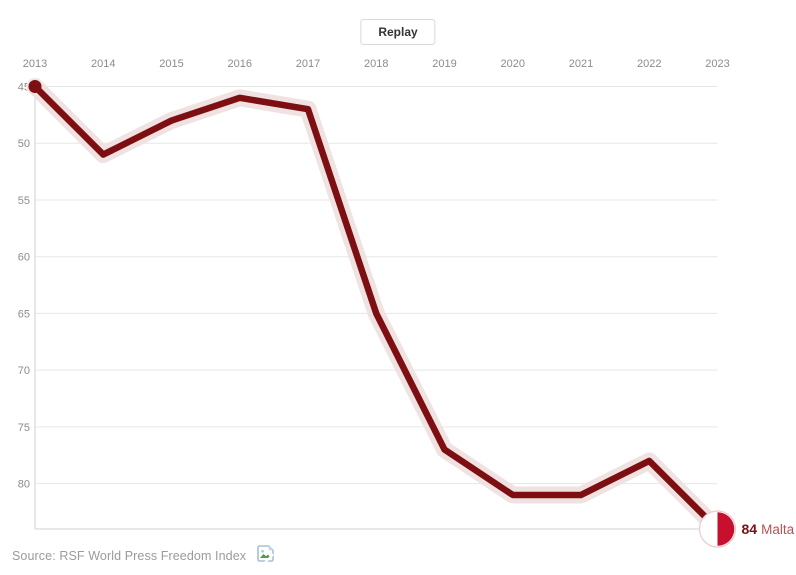 The height and width of the screenshot is (575, 796). I want to click on x-axis-year-label: 2013, so click(35, 64).